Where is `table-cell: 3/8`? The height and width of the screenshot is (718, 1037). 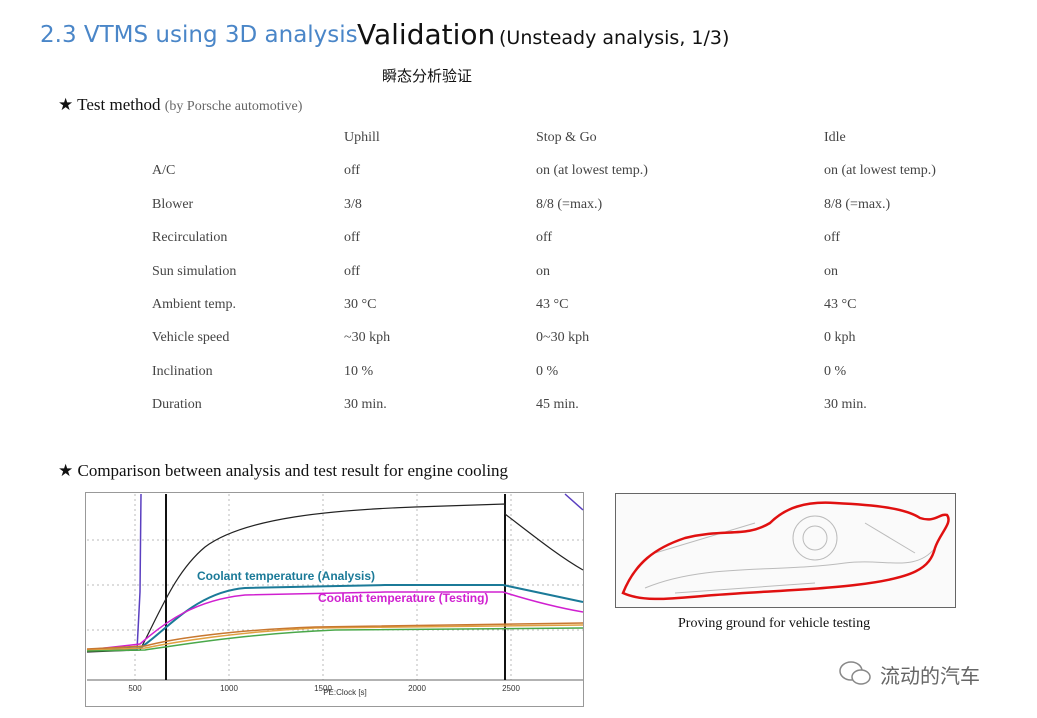 table-cell: 3/8 is located at coordinates (353, 204).